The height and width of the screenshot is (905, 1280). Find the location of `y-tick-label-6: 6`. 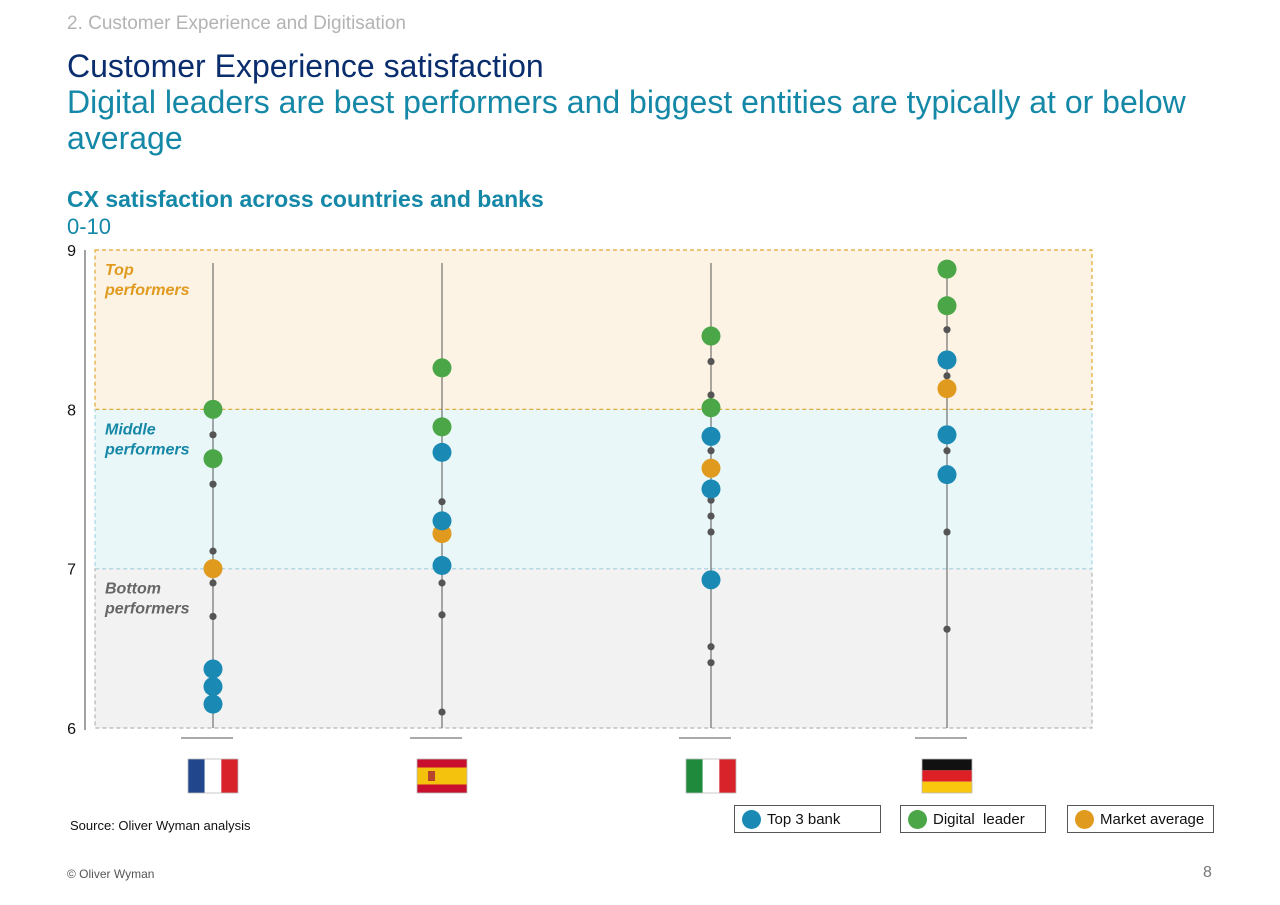

y-tick-label-6: 6 is located at coordinates (71, 729).